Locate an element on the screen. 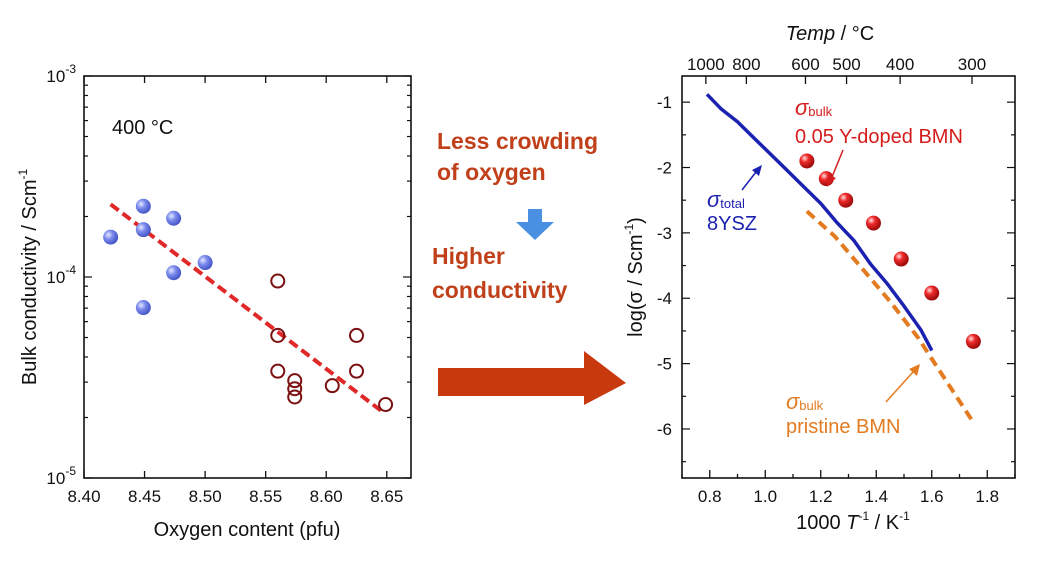  right-y-tick-label: -4 is located at coordinates (664, 298).